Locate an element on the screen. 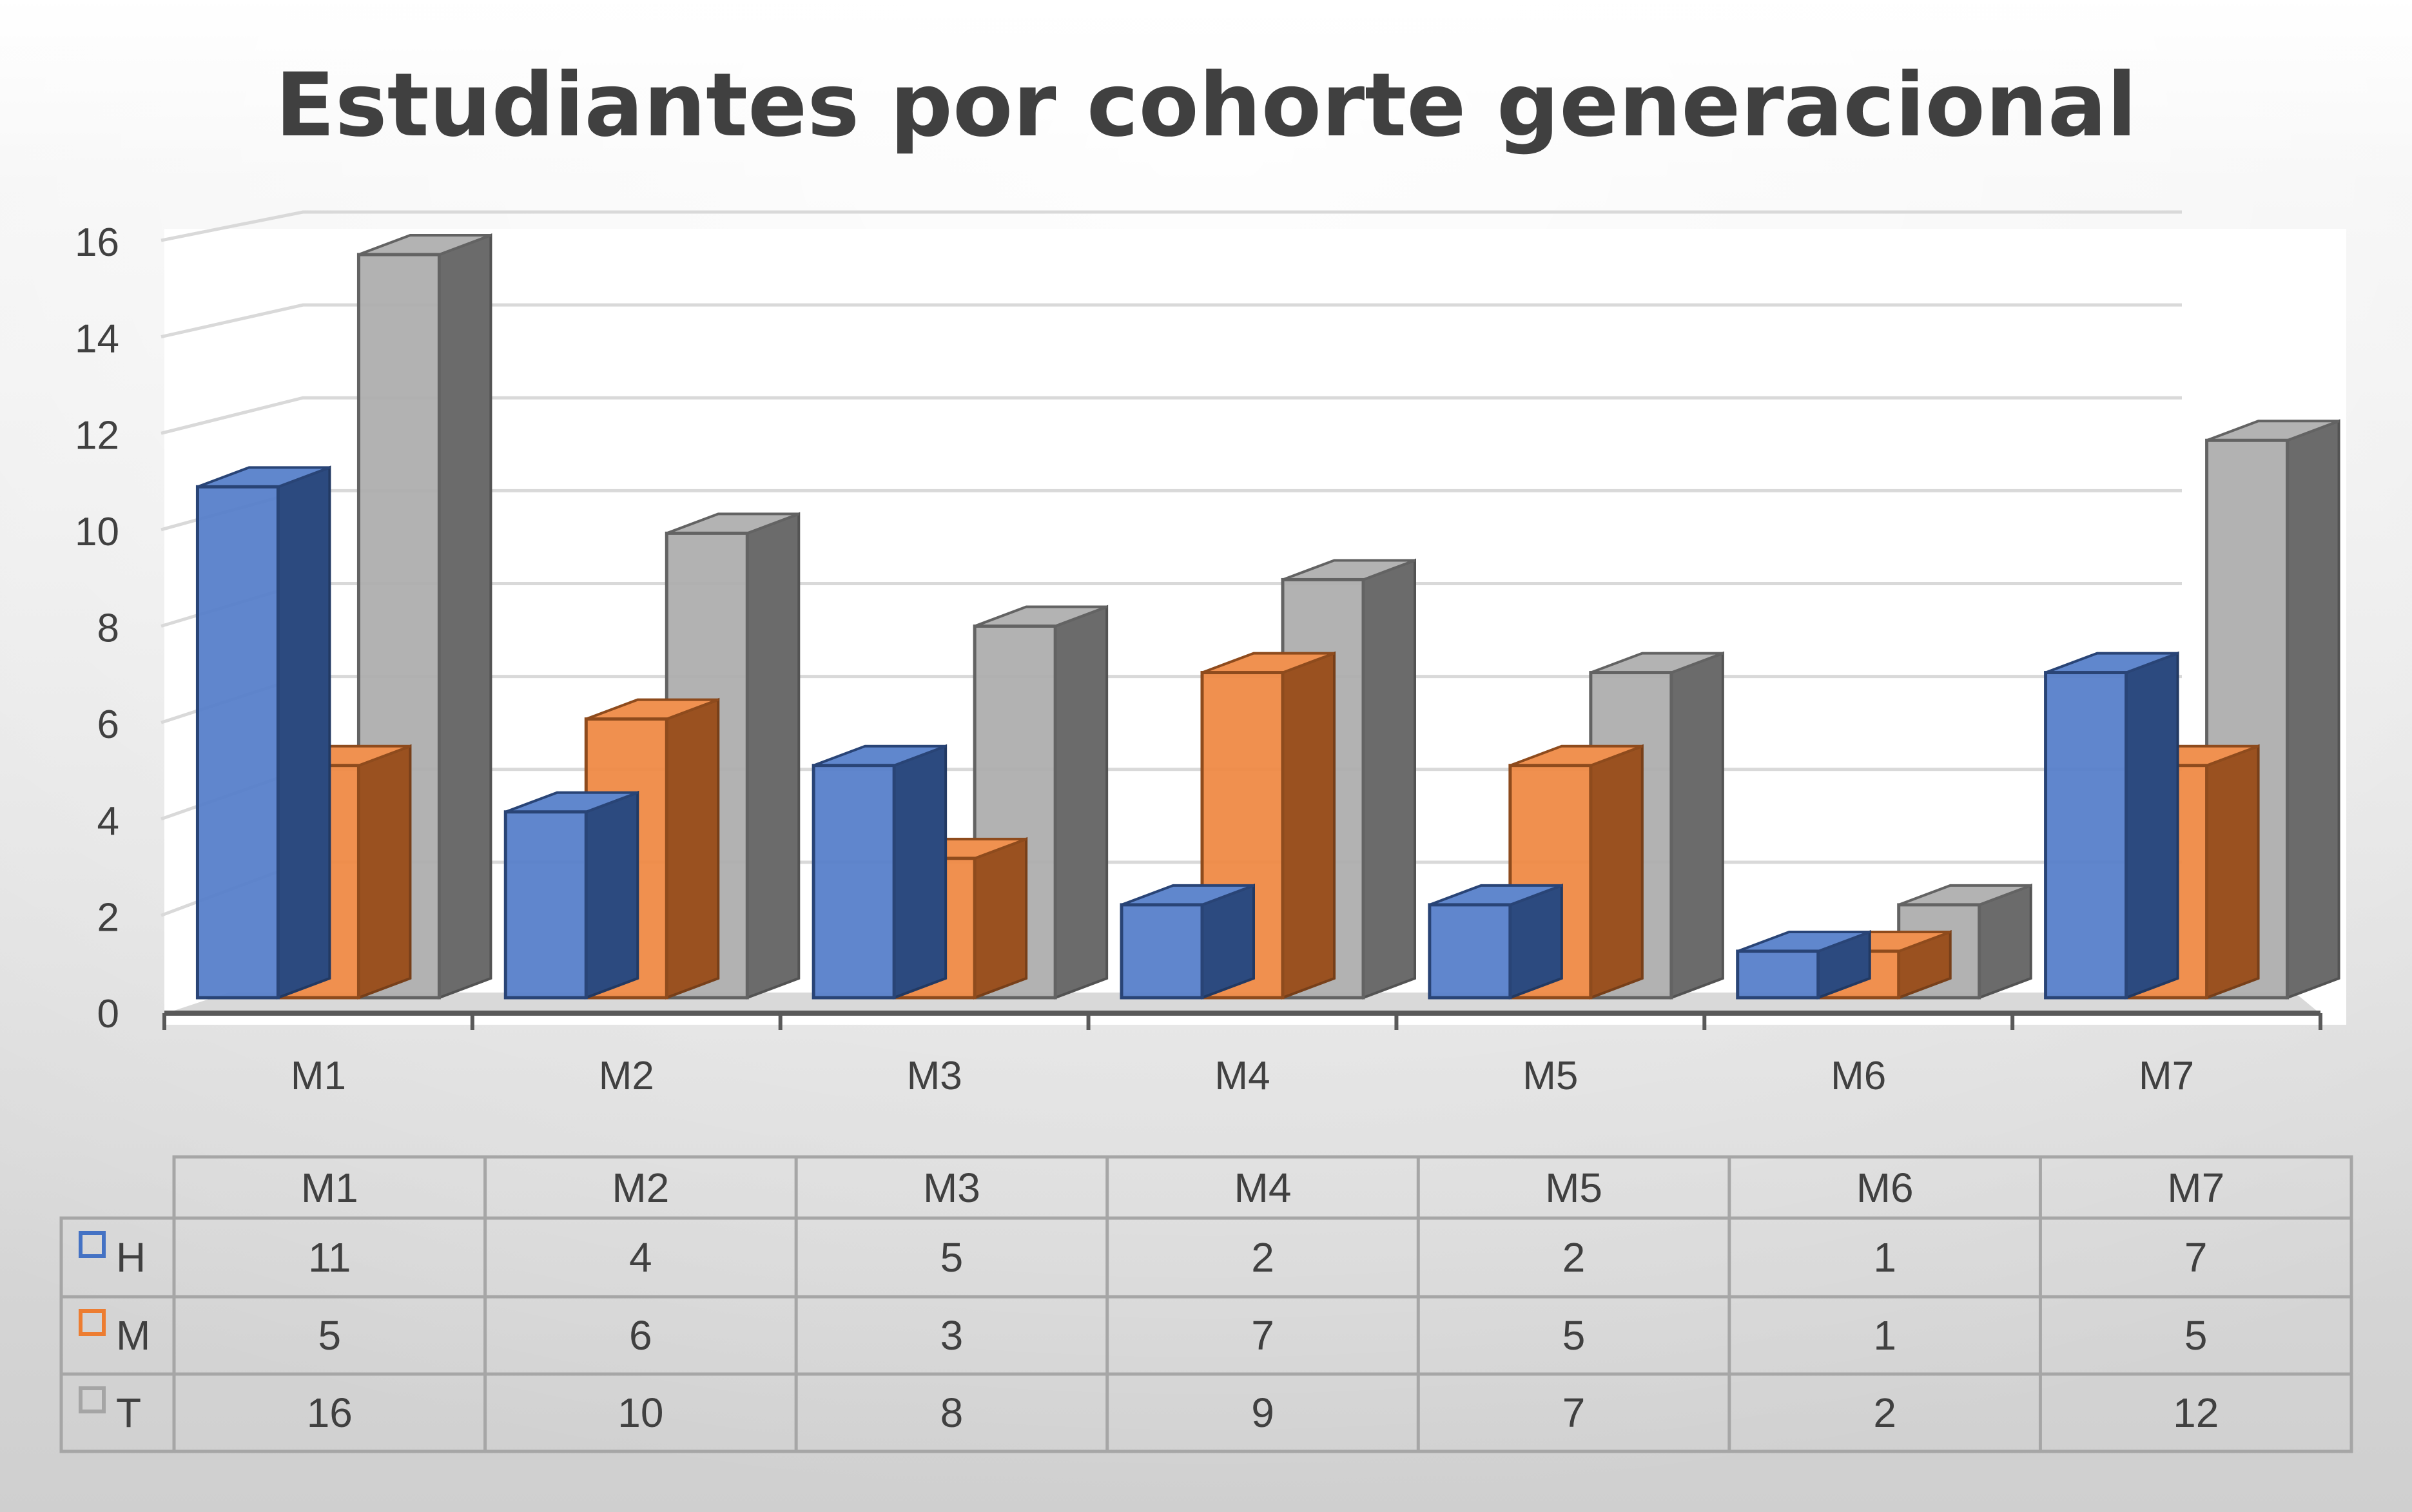  x-category-label: M1 is located at coordinates (319, 1076).